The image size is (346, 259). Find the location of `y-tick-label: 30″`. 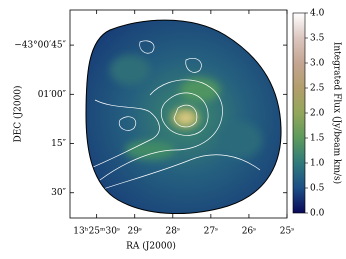

y-tick-label: 30″ is located at coordinates (58, 193).